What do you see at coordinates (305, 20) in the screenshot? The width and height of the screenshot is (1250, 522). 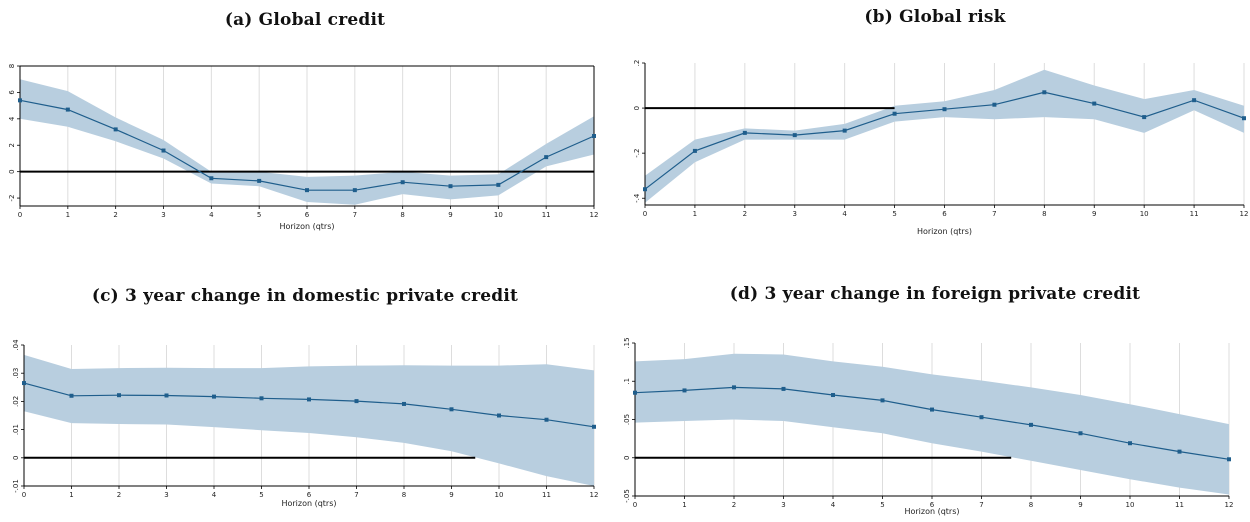 I see `chart-title: (a) Global credit` at bounding box center [305, 20].